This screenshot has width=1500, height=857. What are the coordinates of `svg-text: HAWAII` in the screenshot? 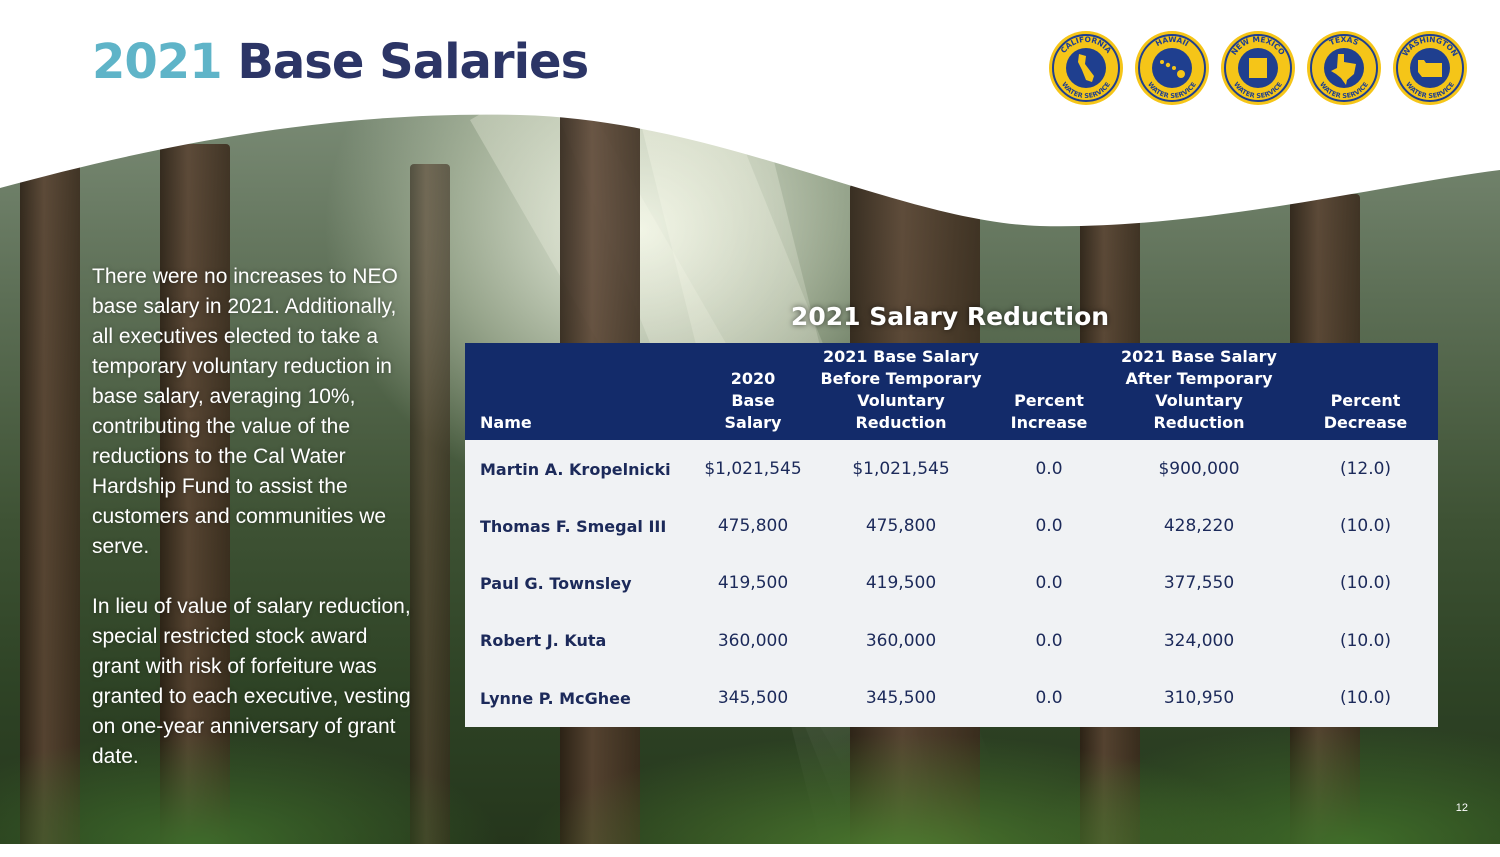 It's located at (1172, 41).